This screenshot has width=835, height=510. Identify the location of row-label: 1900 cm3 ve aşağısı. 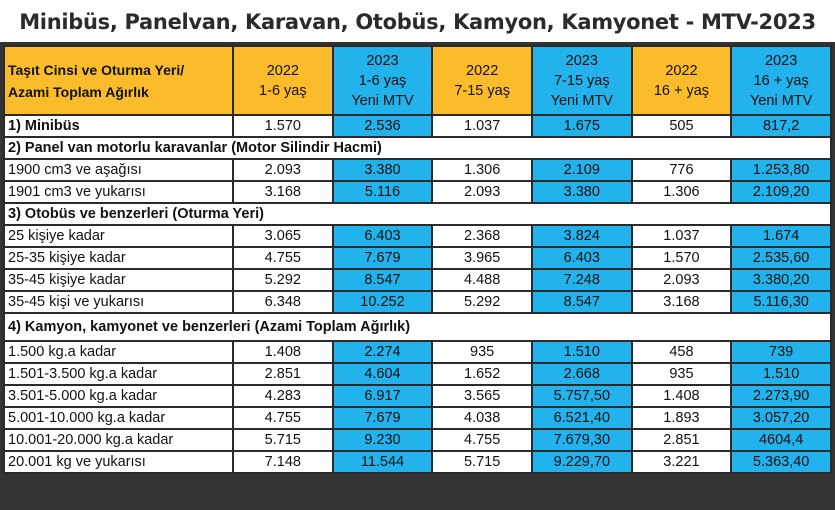
(118, 170).